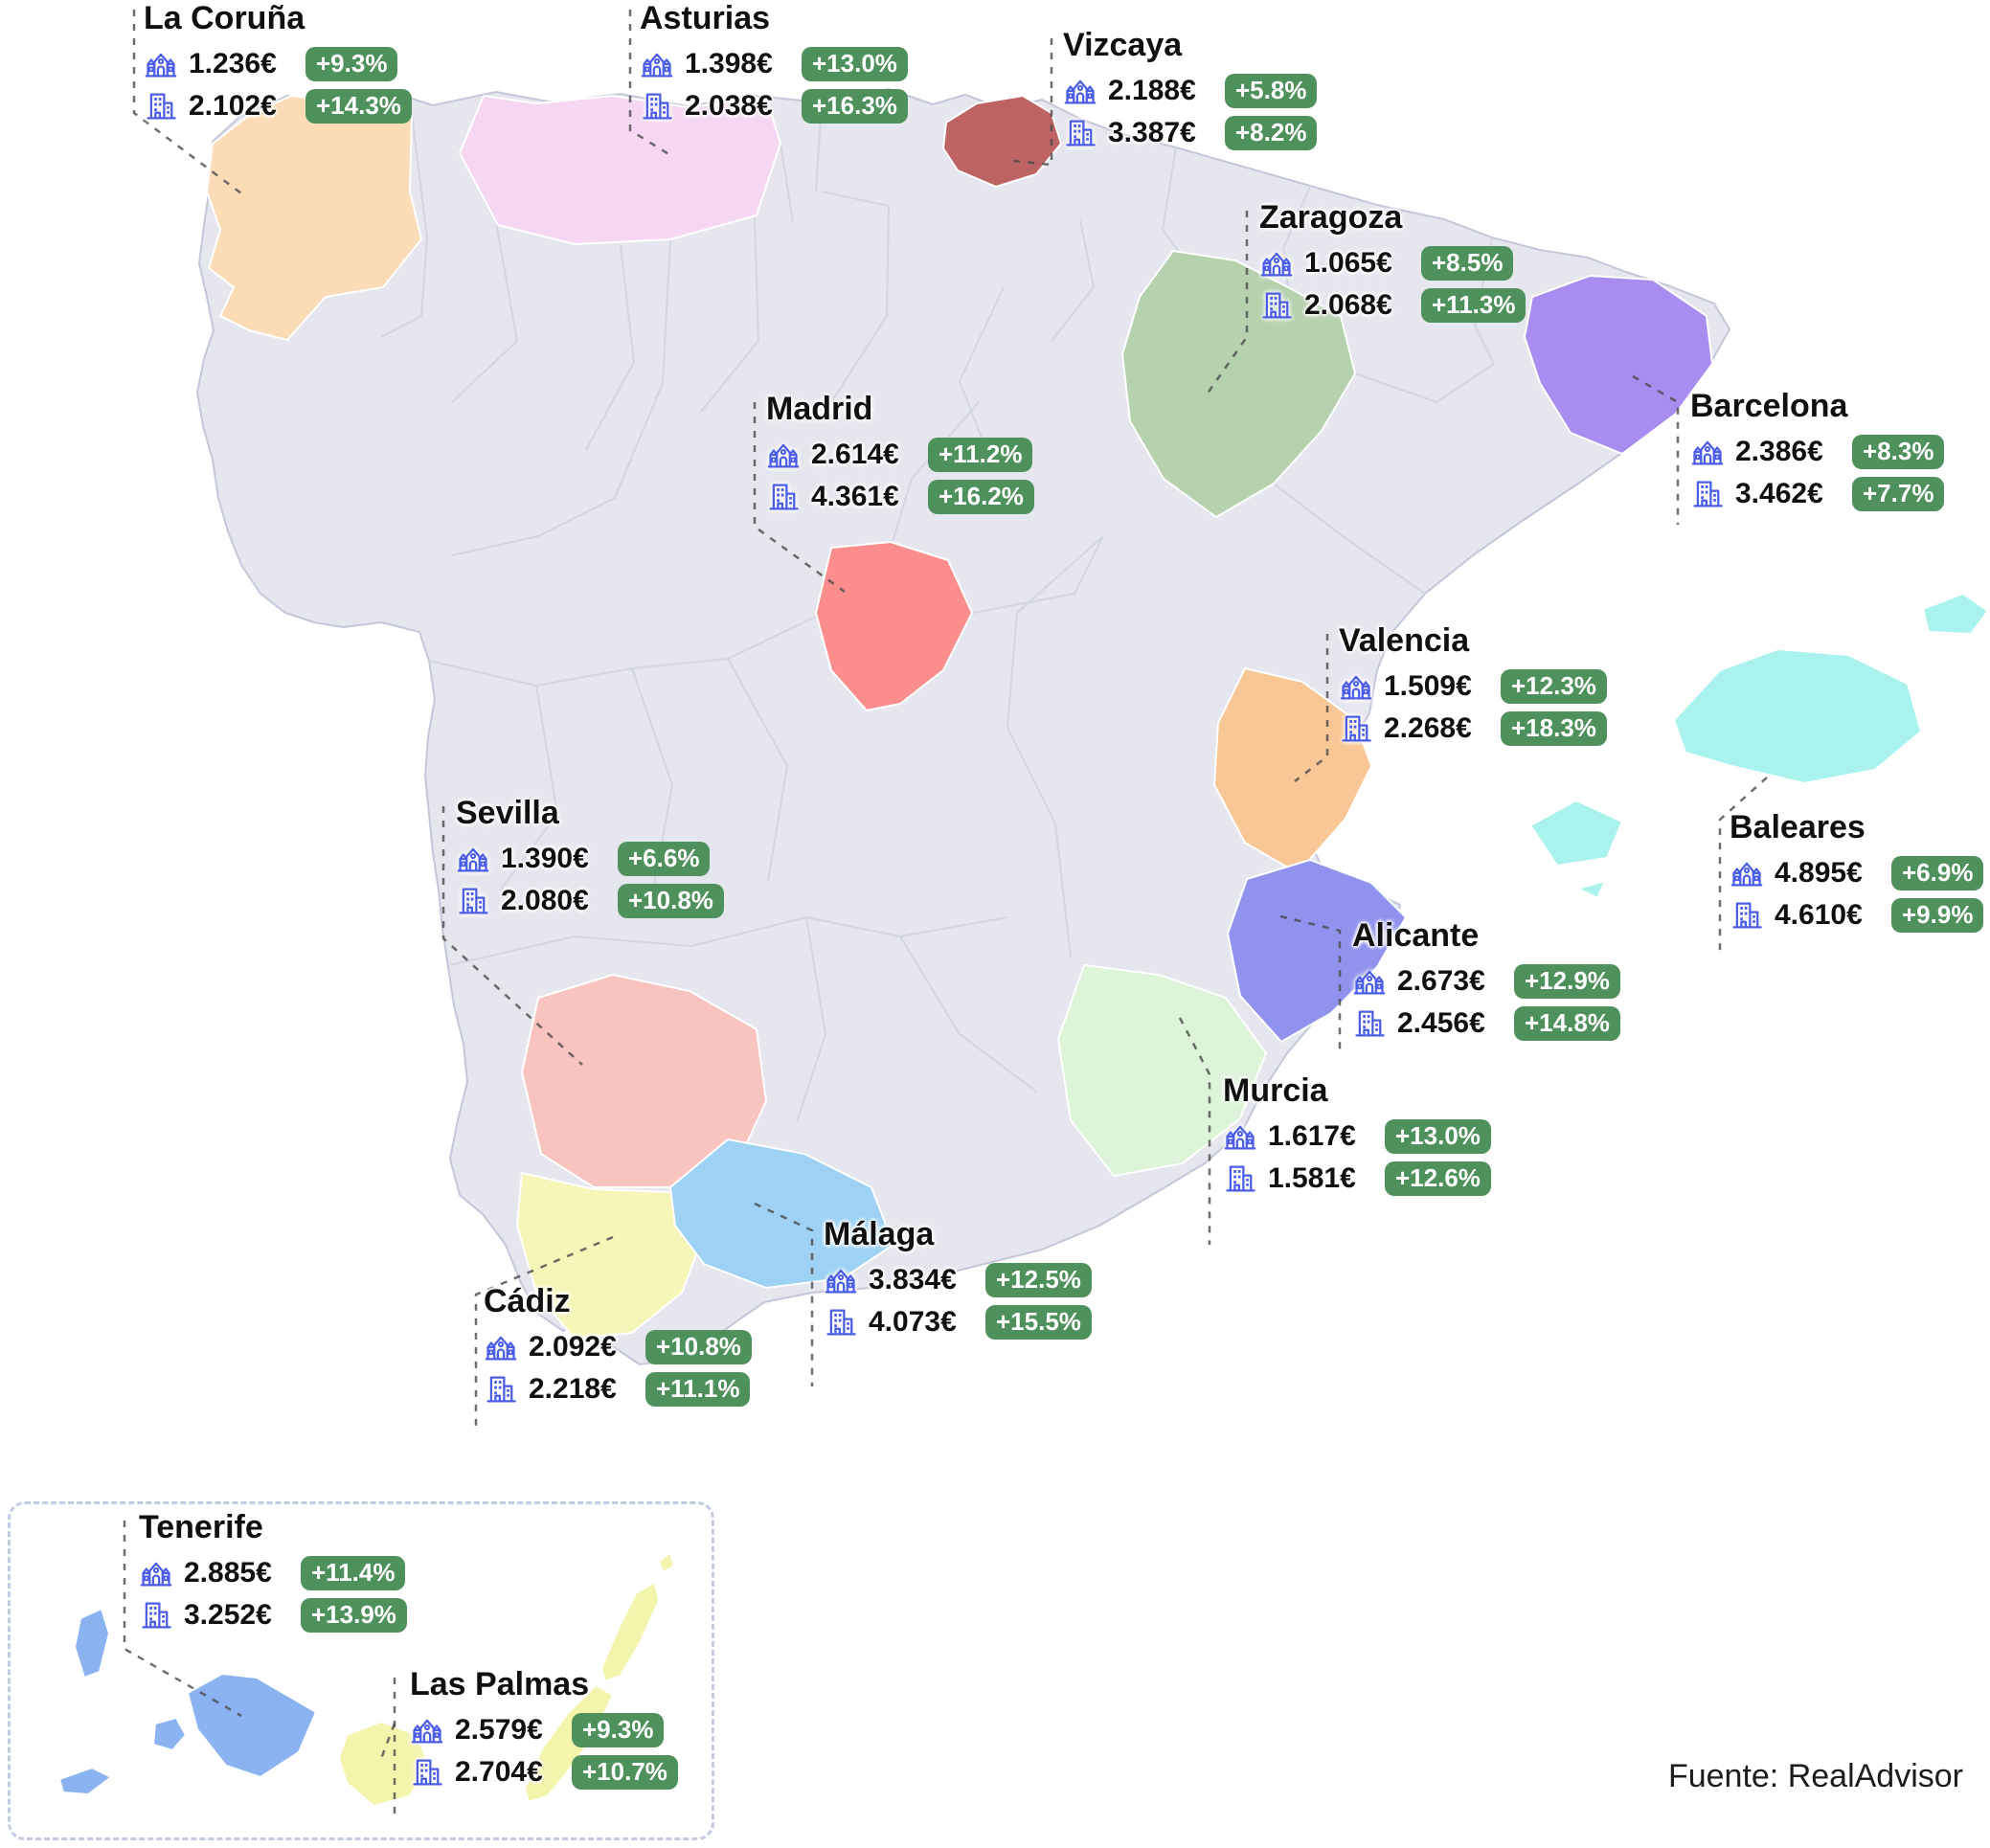  Describe the element at coordinates (1819, 873) in the screenshot. I see `house-price: 4.895€` at that location.